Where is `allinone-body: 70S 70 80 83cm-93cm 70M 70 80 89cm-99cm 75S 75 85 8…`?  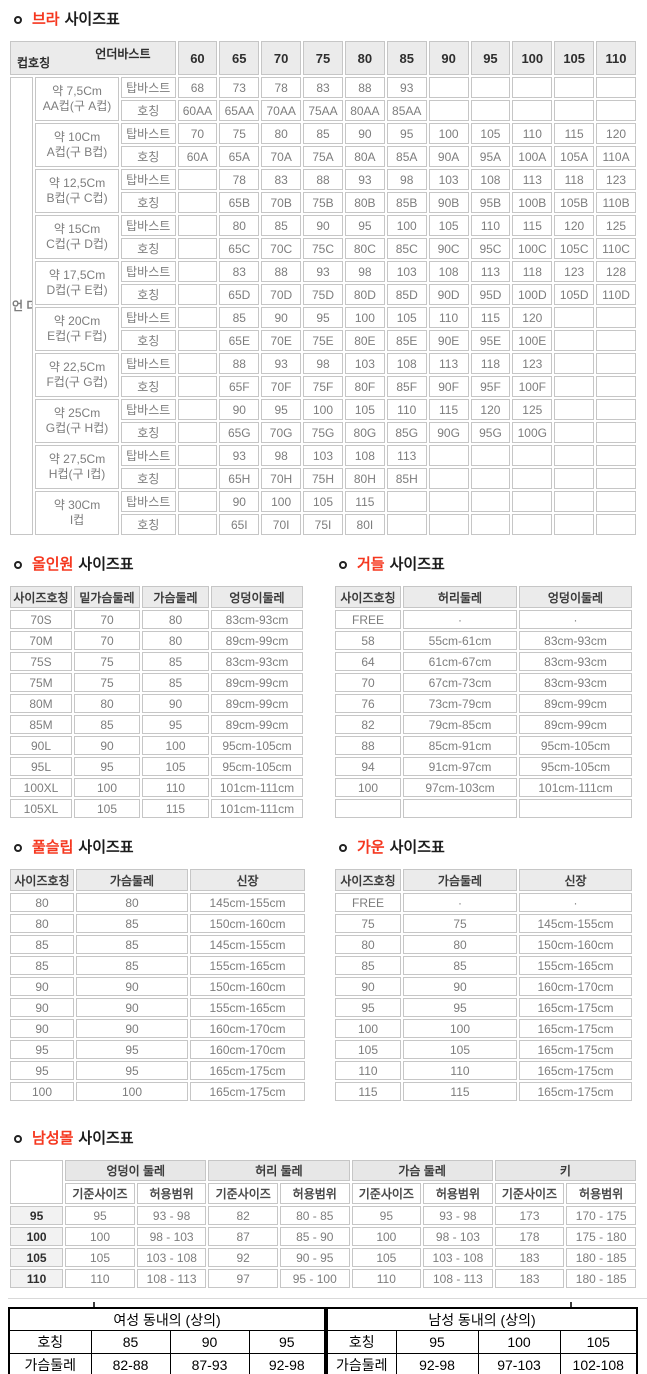
allinone-body: 70S 70 80 83cm-93cm 70M 70 80 89cm-99cm 75S 75 85 8… is located at coordinates (156, 714).